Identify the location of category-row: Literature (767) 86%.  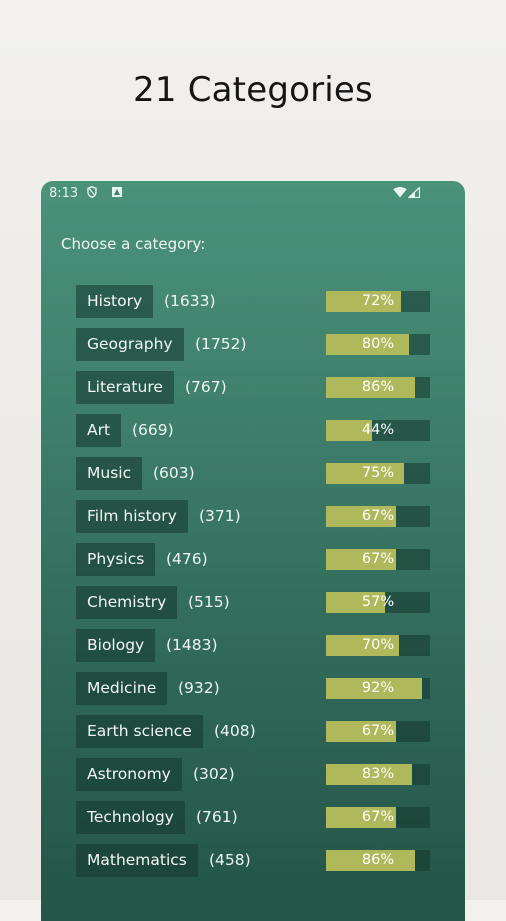
(253, 387).